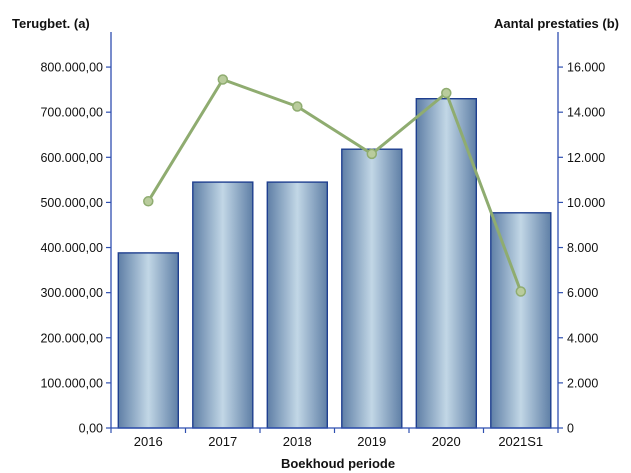  I want to click on x-tick-label: 2021S1, so click(520, 441).